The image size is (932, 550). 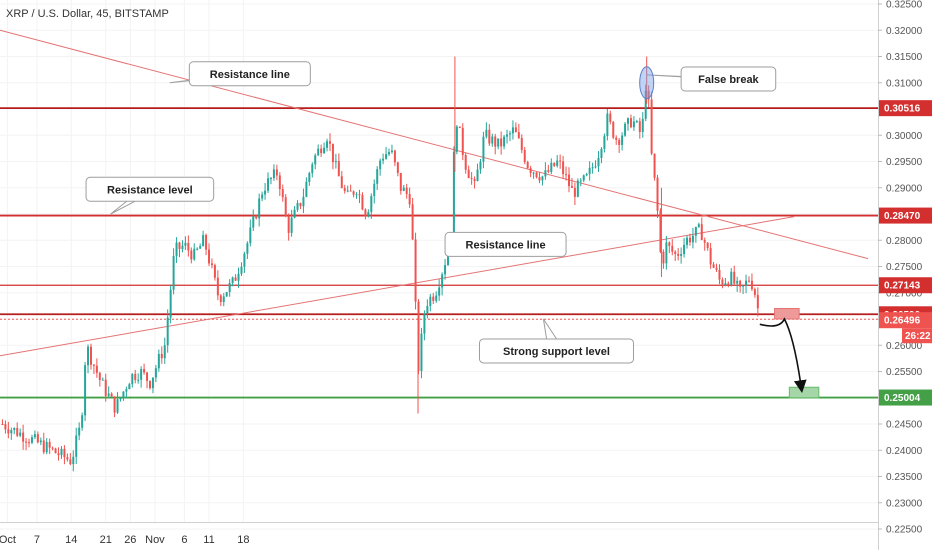 What do you see at coordinates (8, 540) in the screenshot?
I see `x-tick-label: Oct` at bounding box center [8, 540].